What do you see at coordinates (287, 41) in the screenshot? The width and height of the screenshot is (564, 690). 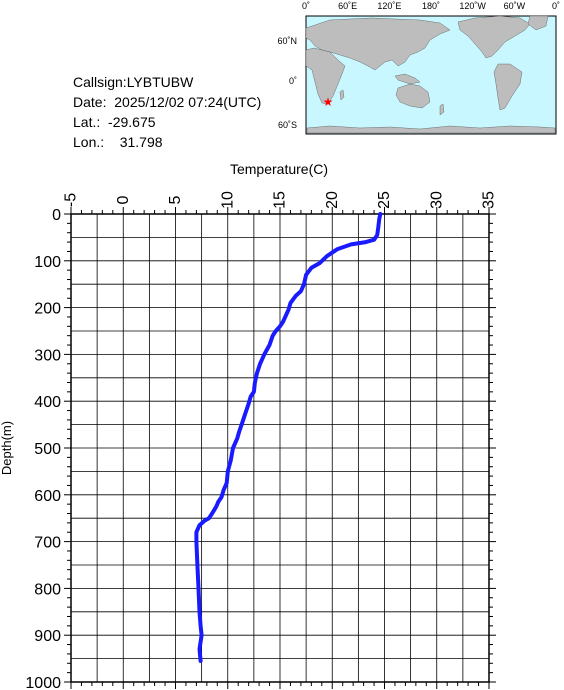 I see `map-side-label: 60˚N` at bounding box center [287, 41].